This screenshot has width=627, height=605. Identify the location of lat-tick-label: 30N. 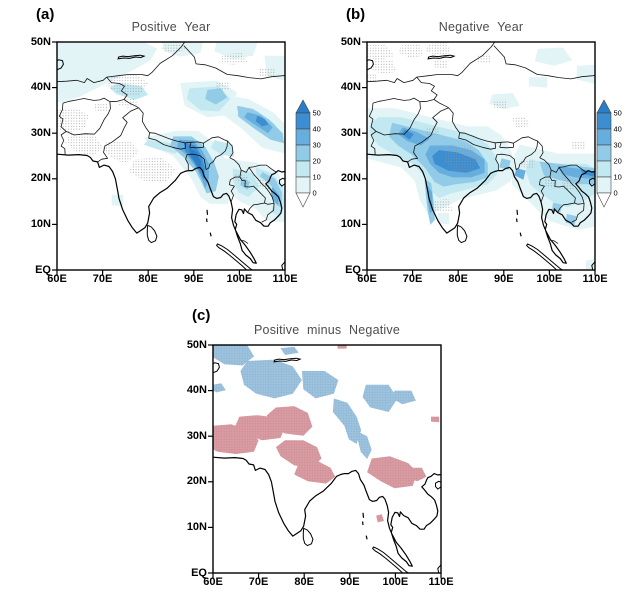
(350, 132).